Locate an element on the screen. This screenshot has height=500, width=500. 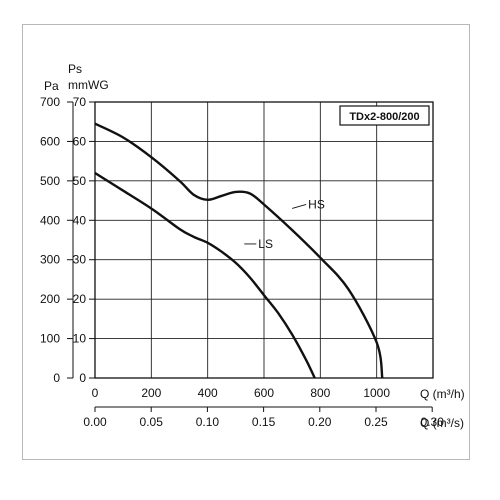
x-axis-1-tick-label: 400 is located at coordinates (208, 393).